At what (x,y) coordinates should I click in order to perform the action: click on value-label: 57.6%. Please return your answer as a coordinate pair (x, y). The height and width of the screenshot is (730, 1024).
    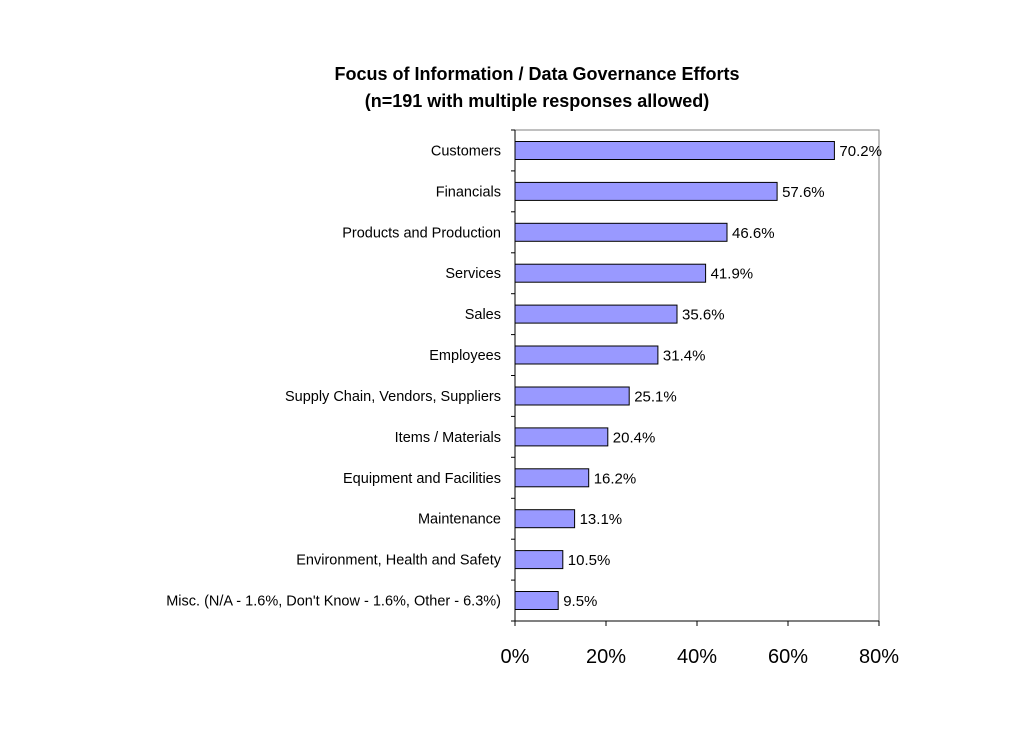
    Looking at the image, I should click on (803, 192).